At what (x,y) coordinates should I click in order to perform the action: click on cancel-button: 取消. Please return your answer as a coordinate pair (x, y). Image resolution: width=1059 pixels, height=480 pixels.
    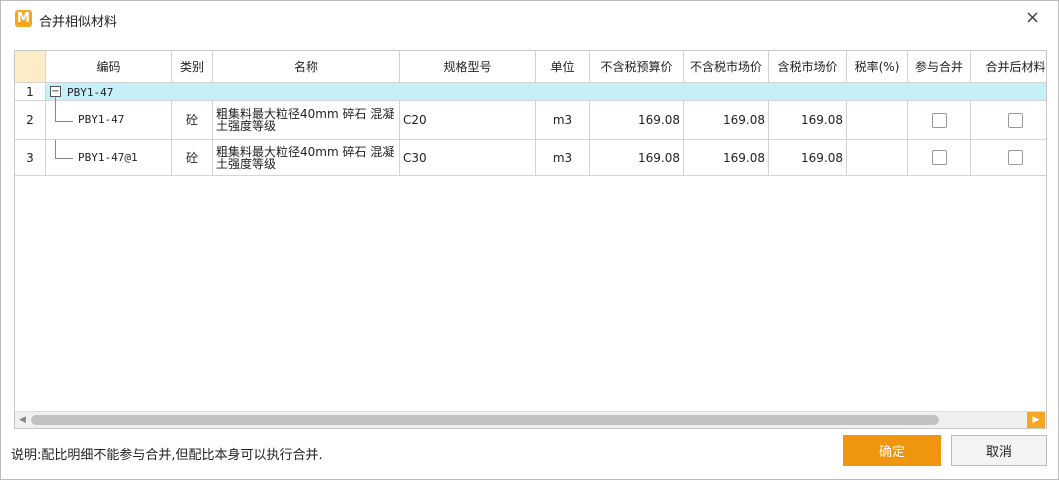
    Looking at the image, I should click on (999, 450).